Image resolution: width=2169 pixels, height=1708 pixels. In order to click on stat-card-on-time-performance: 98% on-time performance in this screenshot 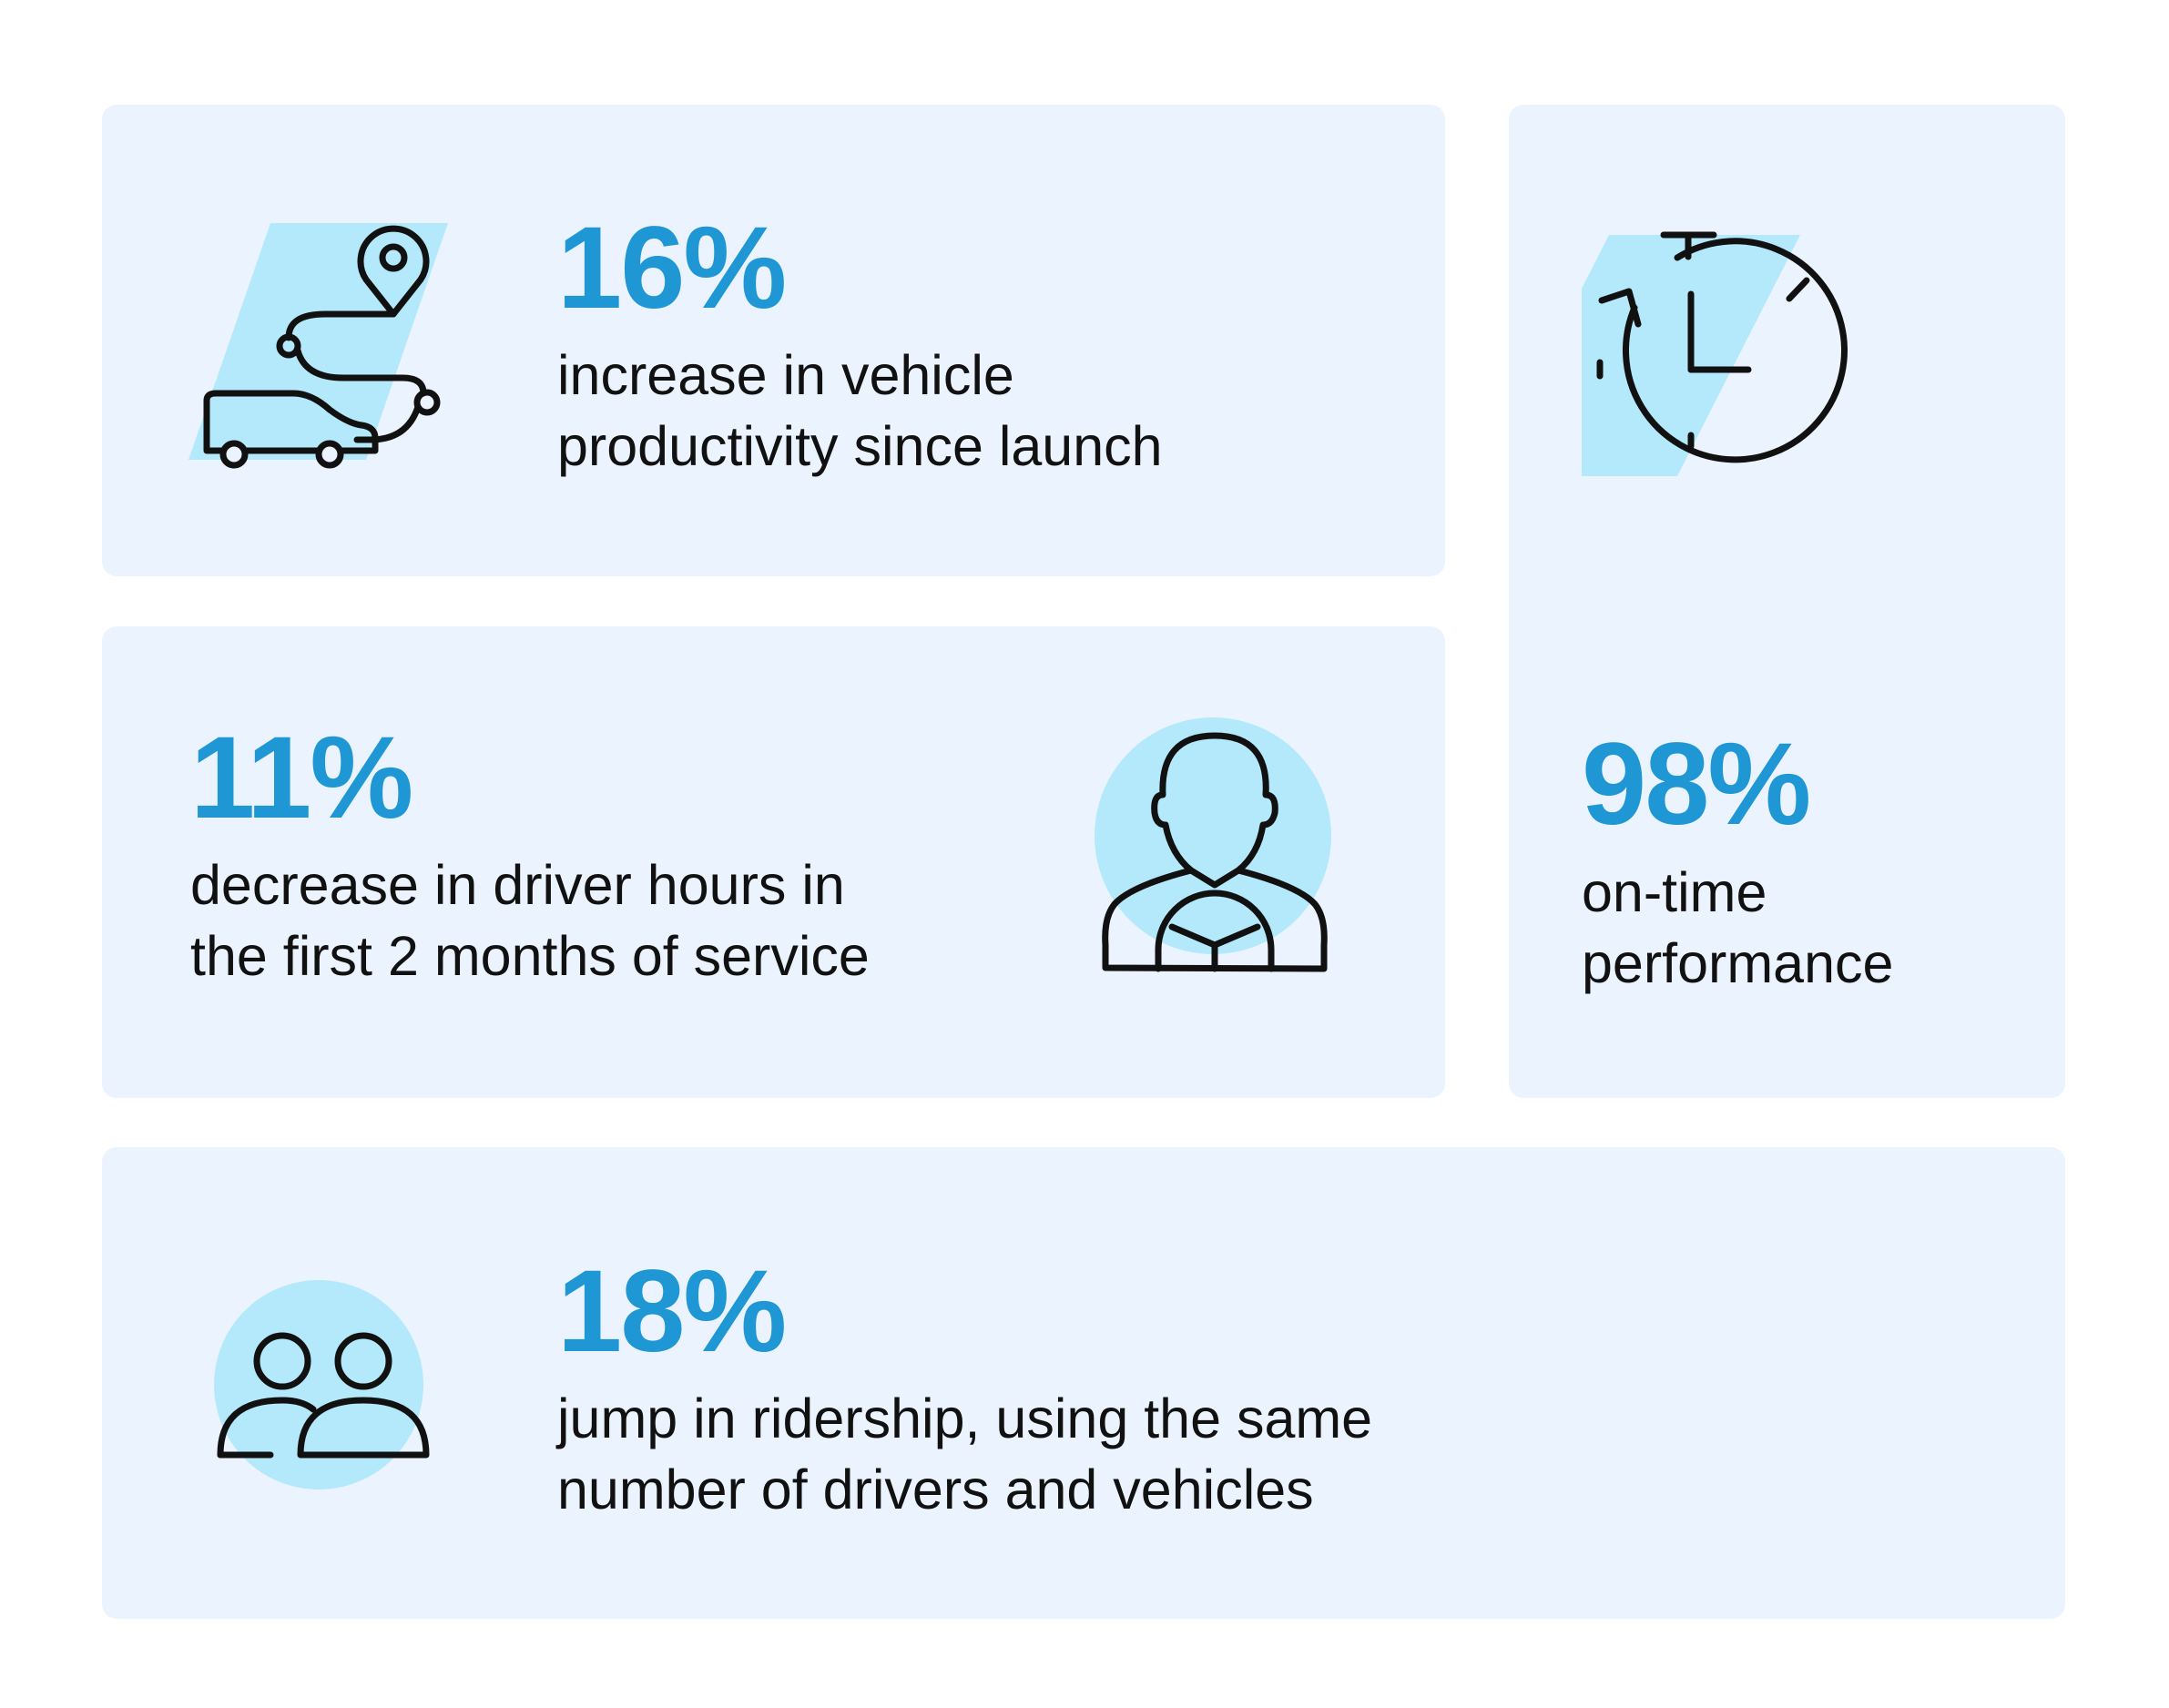, I will do `click(1787, 602)`.